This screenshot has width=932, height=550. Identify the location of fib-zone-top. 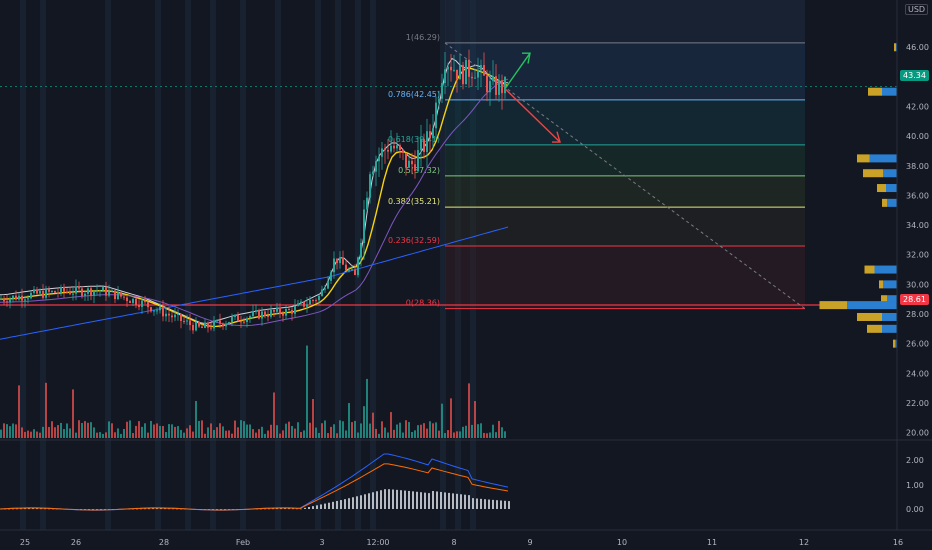
(625, 21).